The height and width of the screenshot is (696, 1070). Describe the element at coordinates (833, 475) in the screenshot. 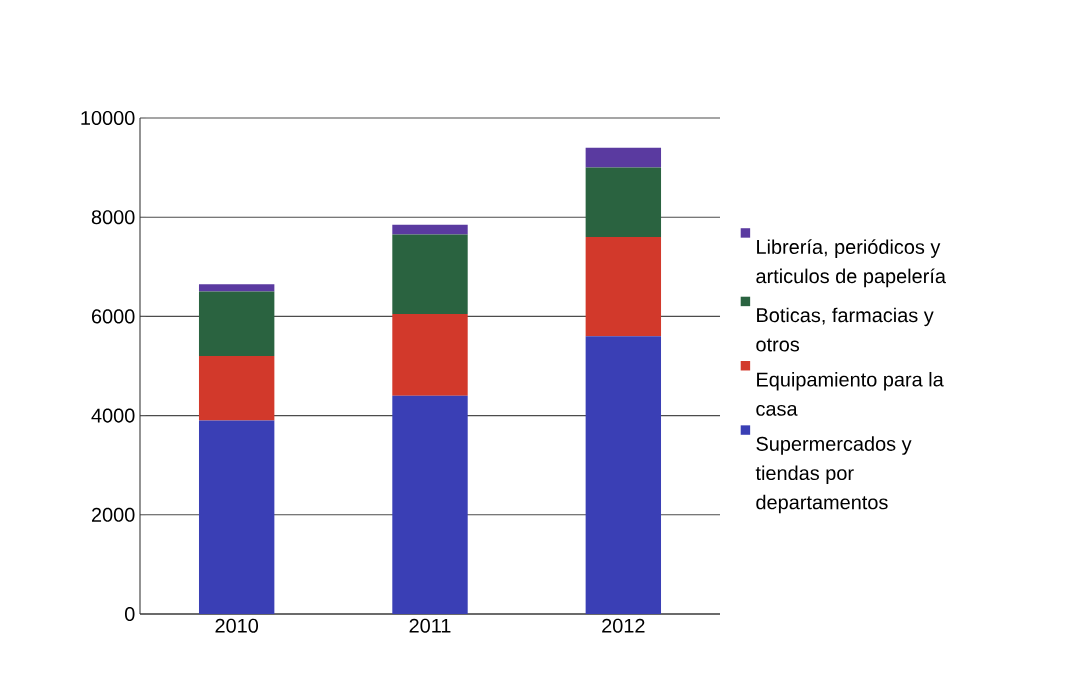

I see `legend-label: Supermercados y tiendas por departamentos` at that location.